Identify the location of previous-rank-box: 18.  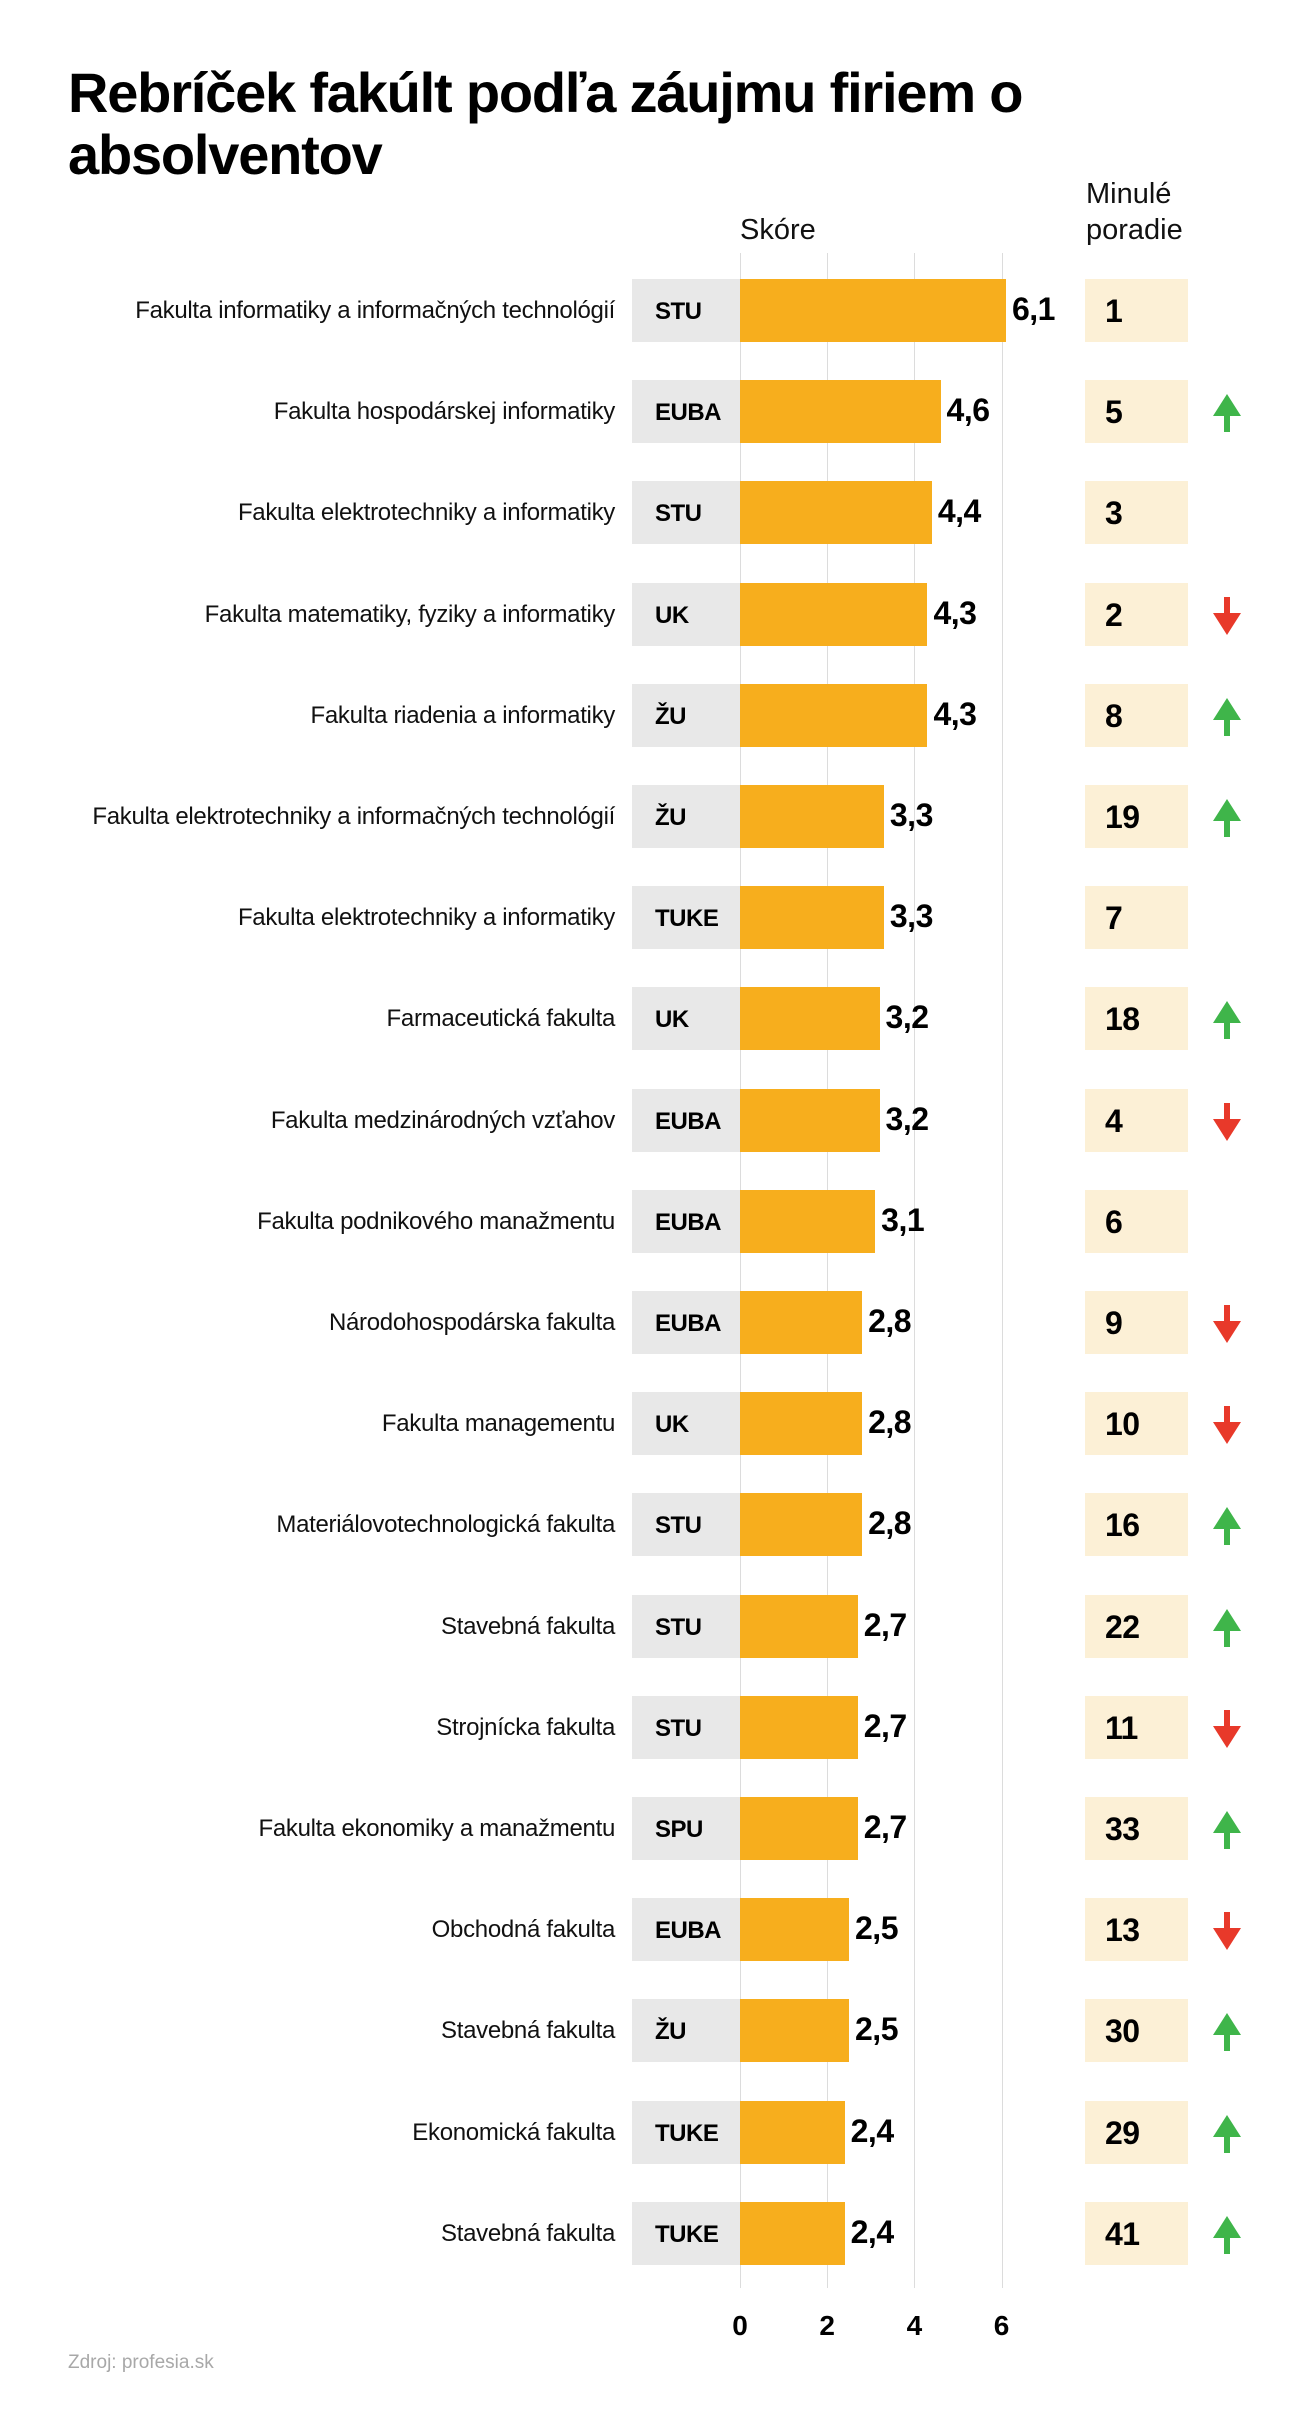
(1136, 1019).